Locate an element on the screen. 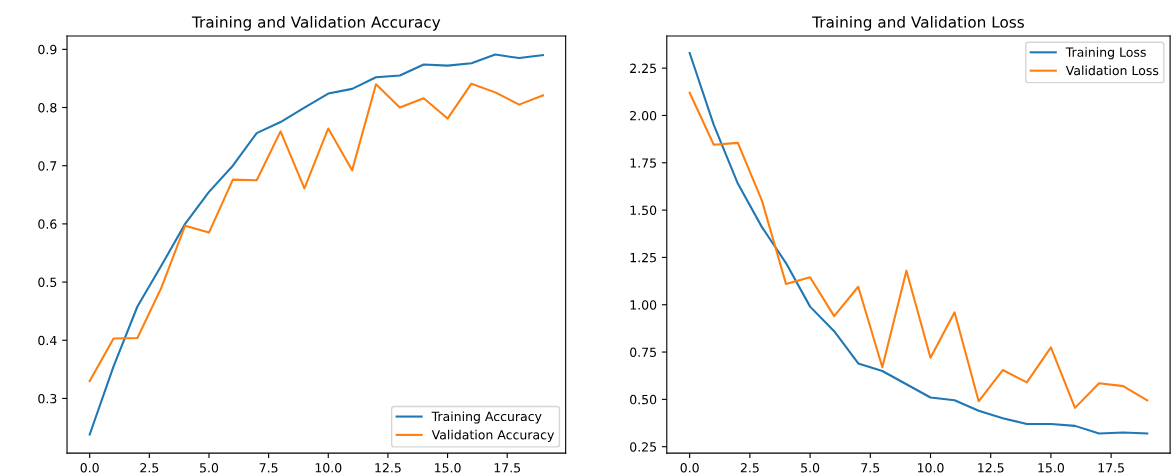  y-tick-label: 0.7 is located at coordinates (47, 166).